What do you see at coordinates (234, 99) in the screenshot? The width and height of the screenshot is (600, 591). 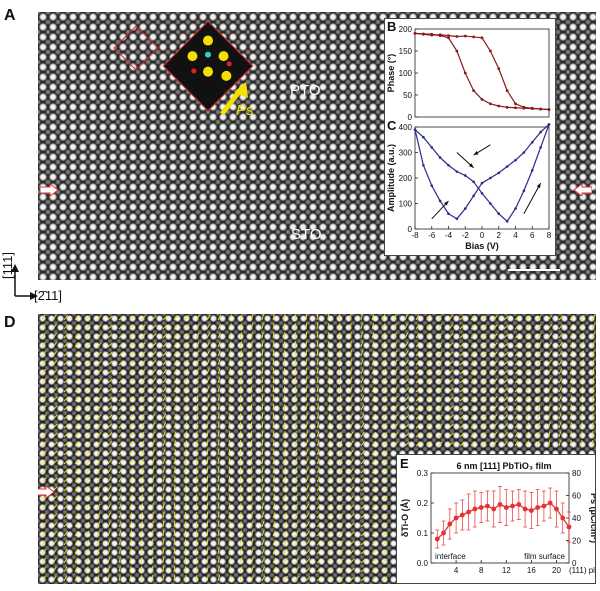 I see `ps-arrow-icon` at bounding box center [234, 99].